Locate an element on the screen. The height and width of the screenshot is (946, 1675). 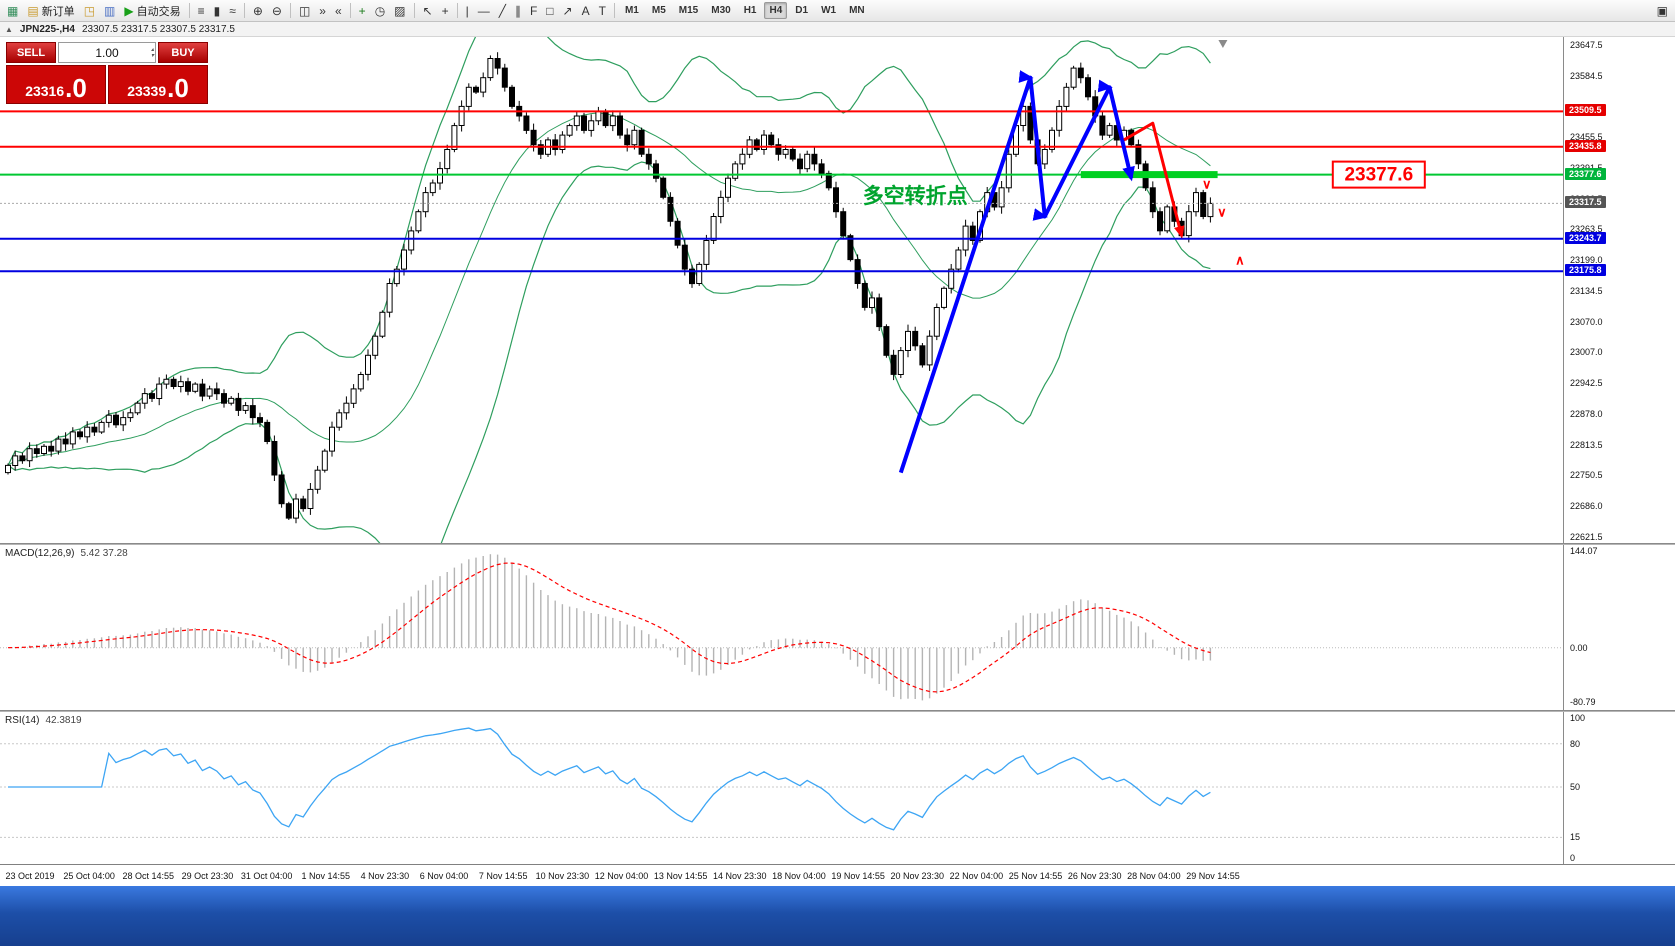
equidistant-channel-icon: ∥ is located at coordinates (517, 10).